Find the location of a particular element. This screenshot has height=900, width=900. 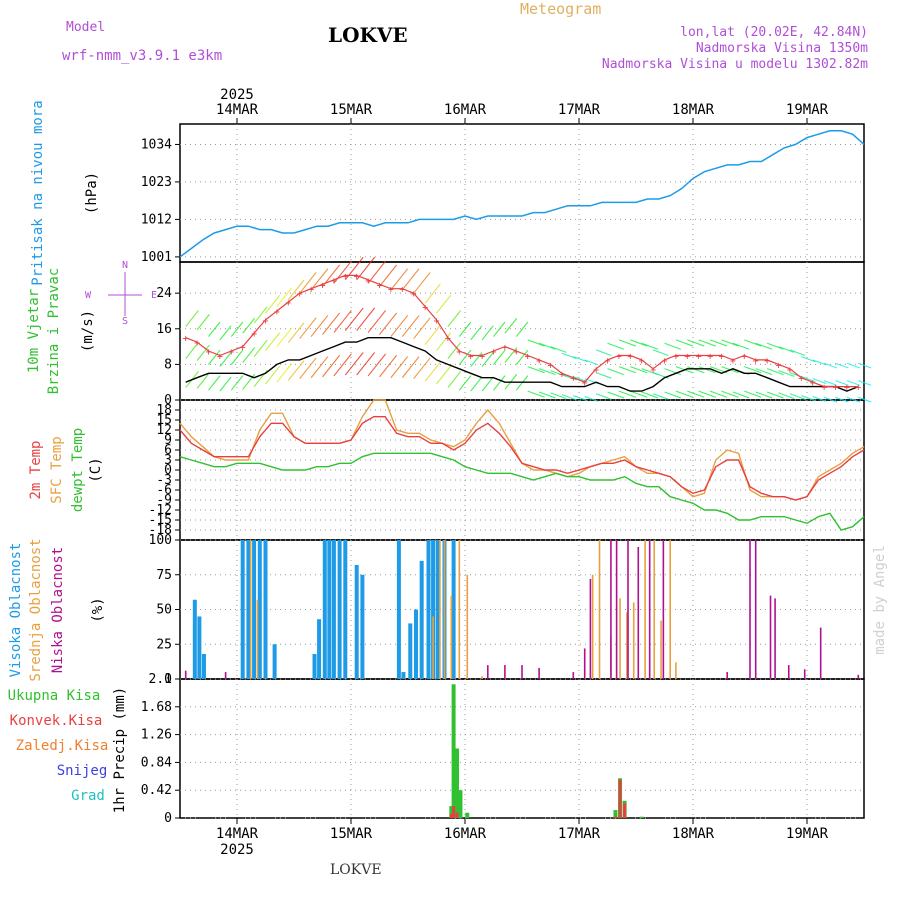

temperature-tick: -9 is located at coordinates (164, 500).